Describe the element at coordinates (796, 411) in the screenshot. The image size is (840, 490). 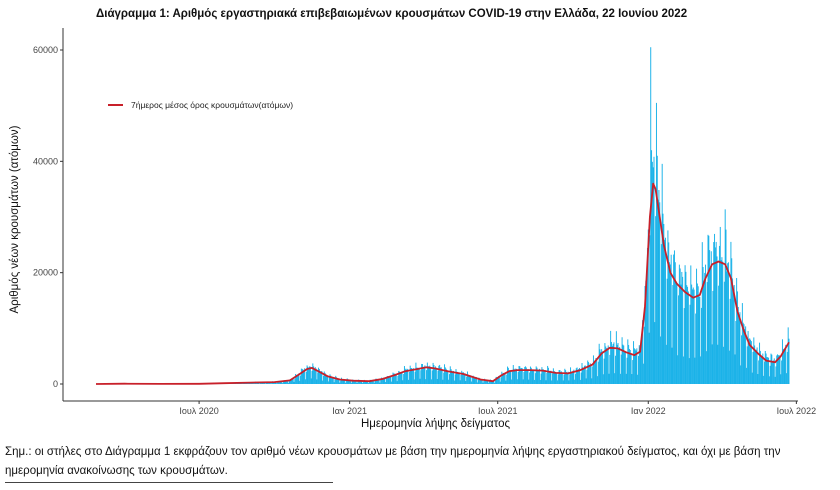
I see `x-tick-label: Ιουλ 2022` at that location.